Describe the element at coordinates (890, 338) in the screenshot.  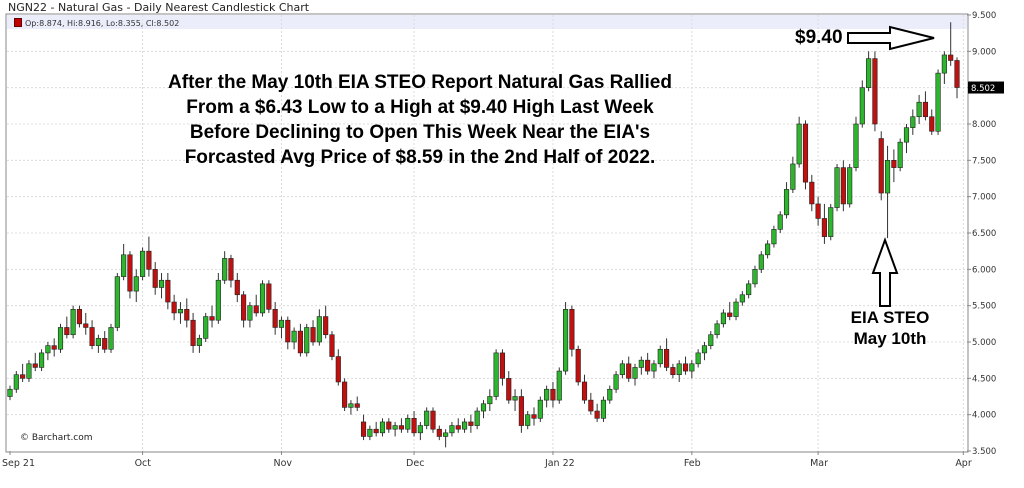
I see `eia-callout-line: May 10th` at that location.